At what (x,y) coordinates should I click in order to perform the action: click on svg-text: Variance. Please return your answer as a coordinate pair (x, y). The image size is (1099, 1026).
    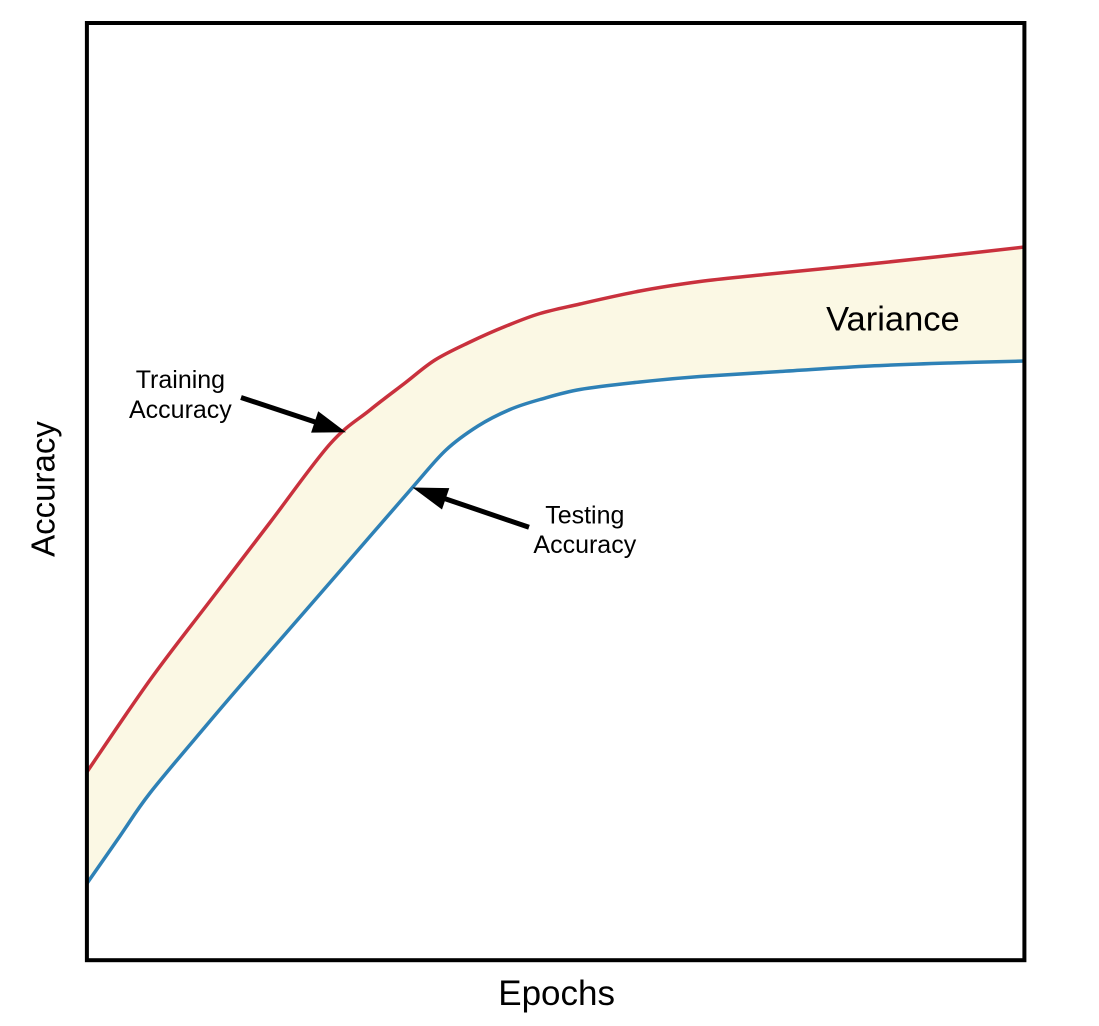
    Looking at the image, I should click on (893, 319).